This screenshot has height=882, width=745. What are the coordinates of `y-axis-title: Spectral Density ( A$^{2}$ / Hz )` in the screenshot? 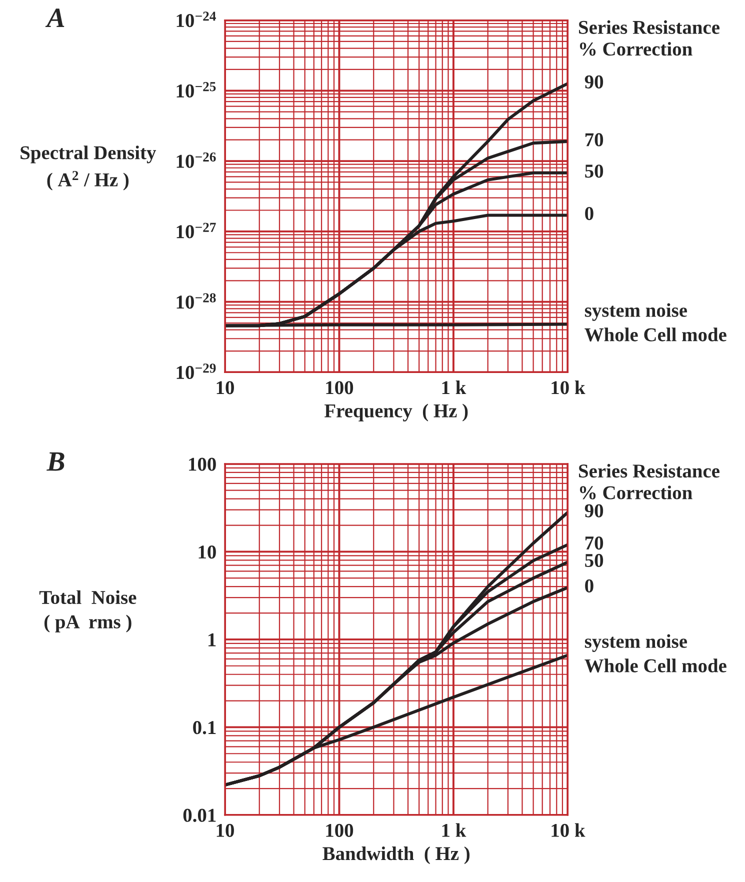 It's located at (88, 168).